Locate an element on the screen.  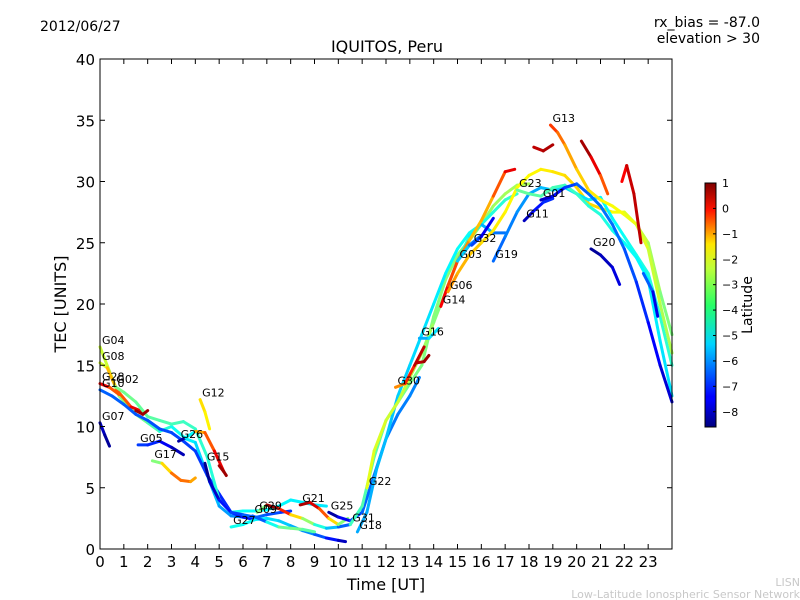
series-g09-segment is located at coordinates (285, 527).